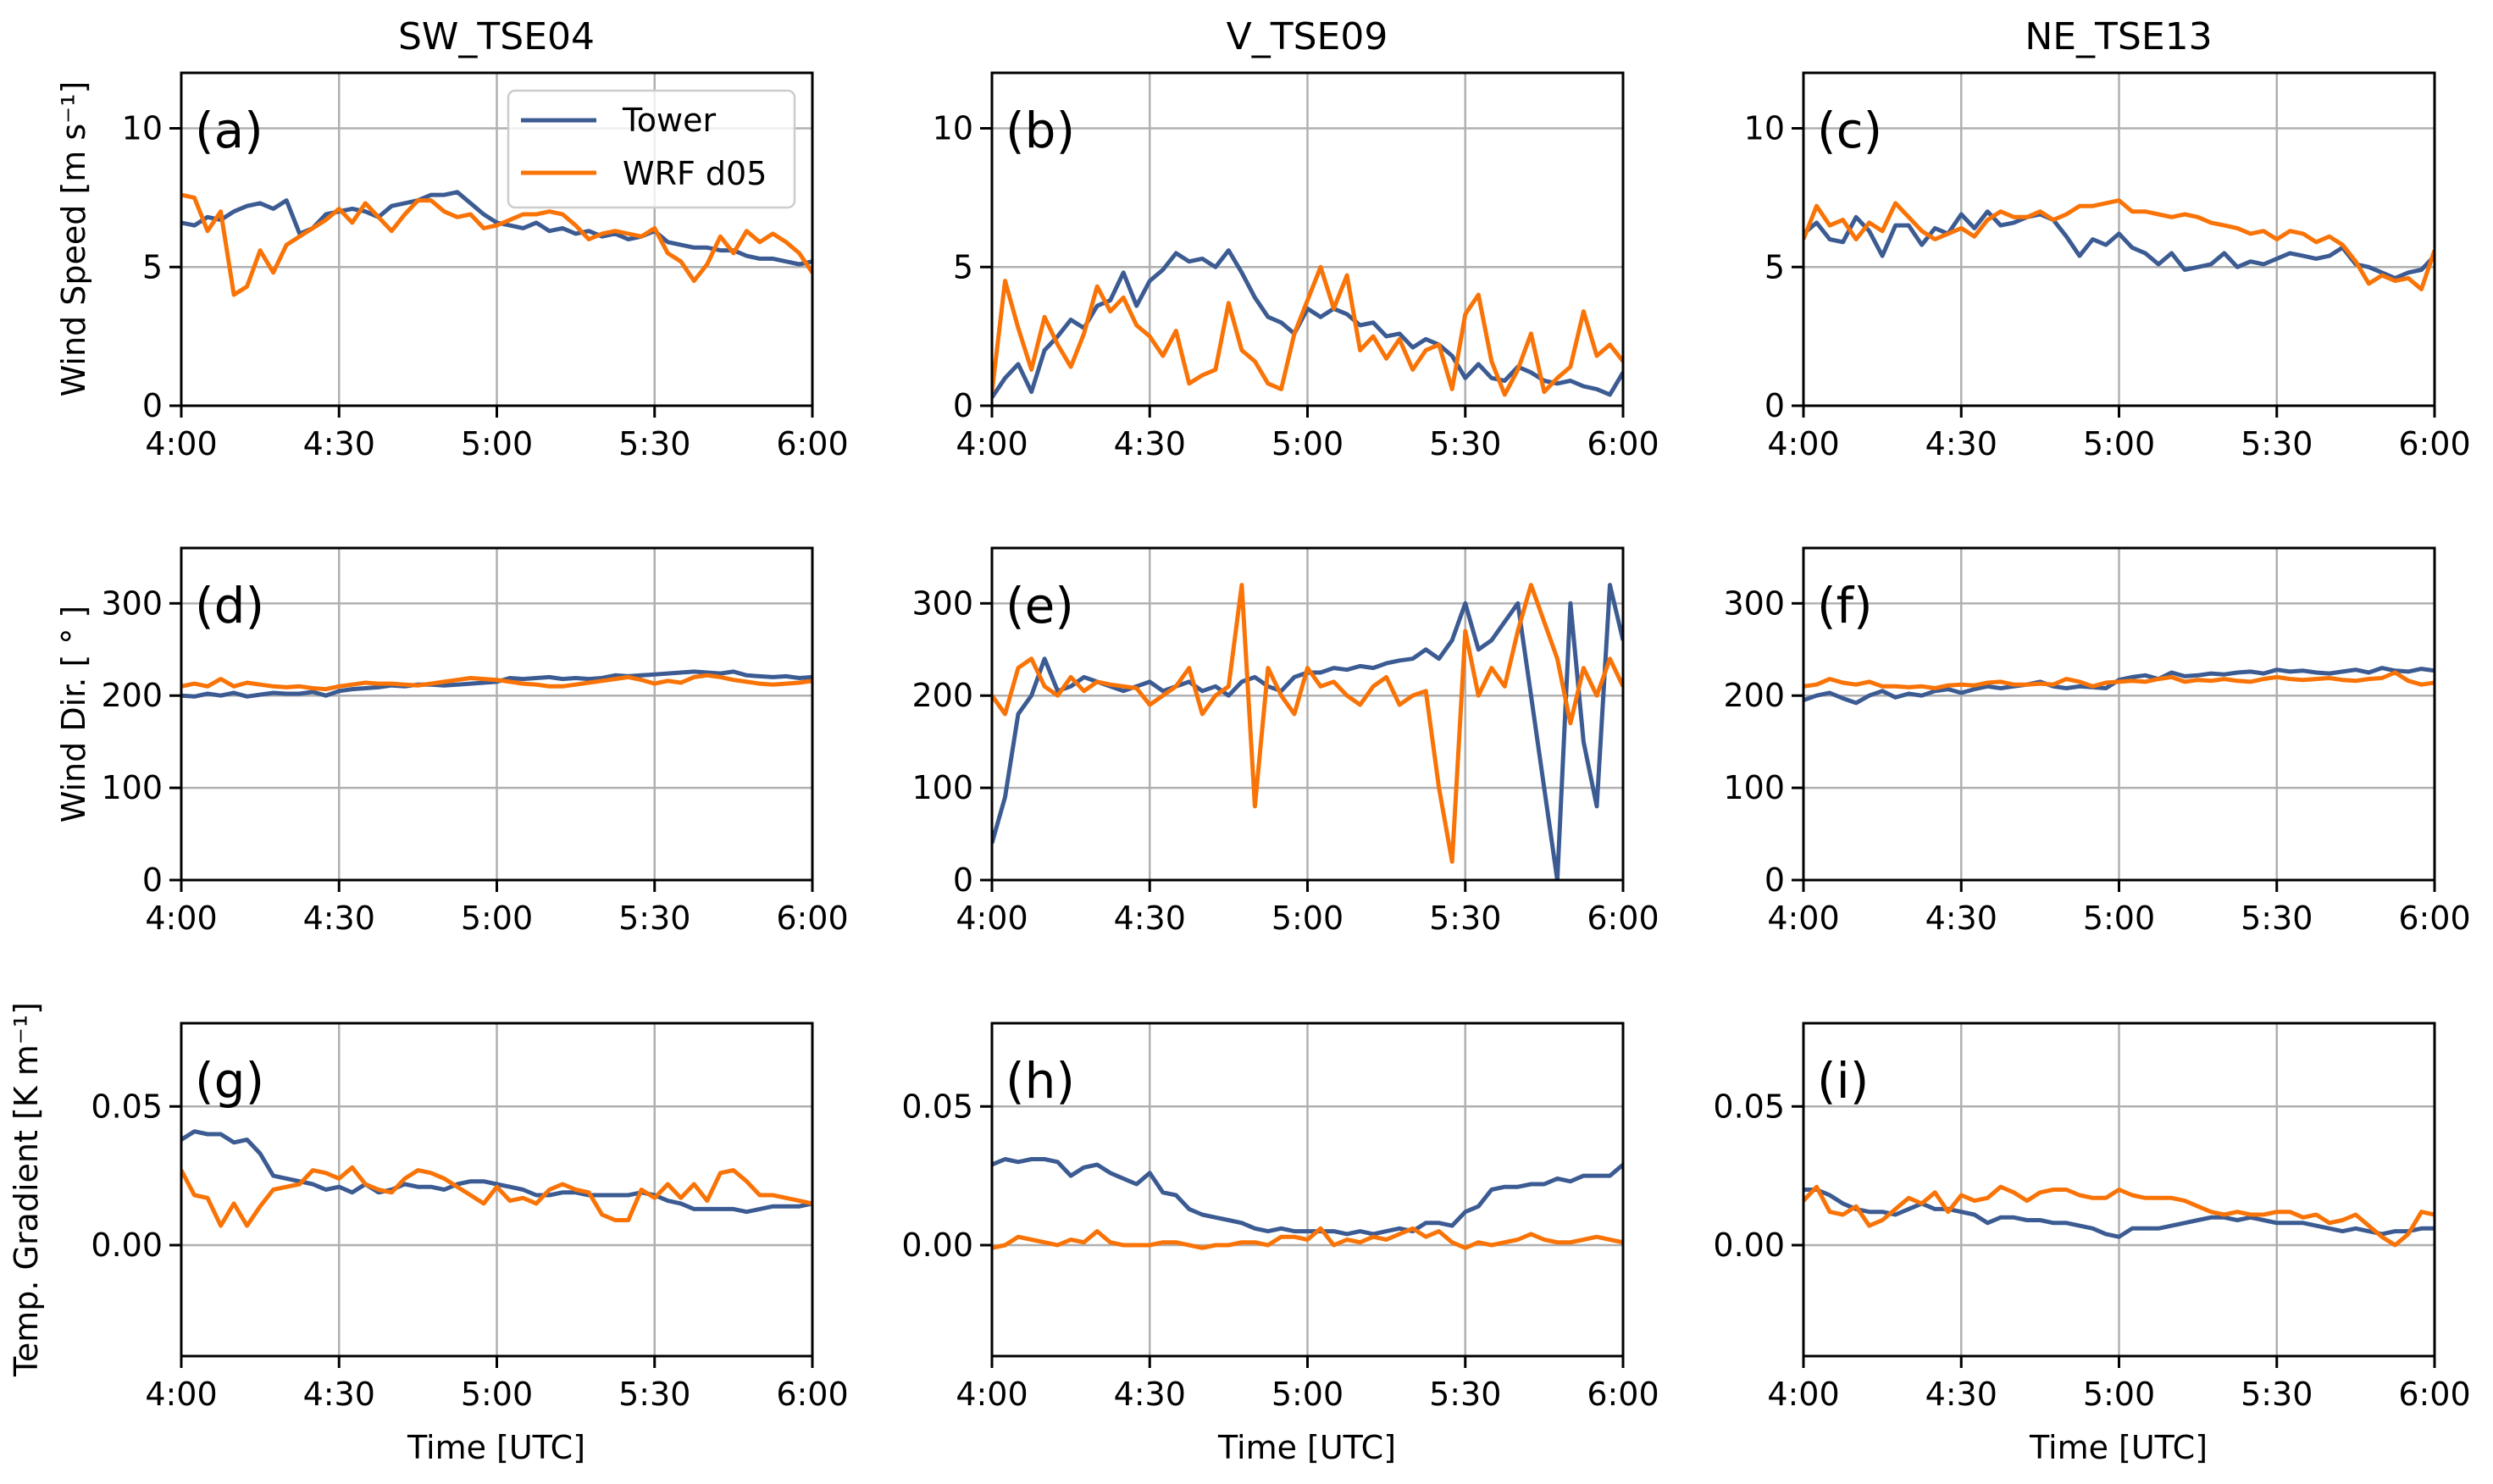 Image resolution: width=2493 pixels, height=1484 pixels. Describe the element at coordinates (73, 714) in the screenshot. I see `y-axis-label-wind-dir: Wind Dir. [ ° ]` at that location.